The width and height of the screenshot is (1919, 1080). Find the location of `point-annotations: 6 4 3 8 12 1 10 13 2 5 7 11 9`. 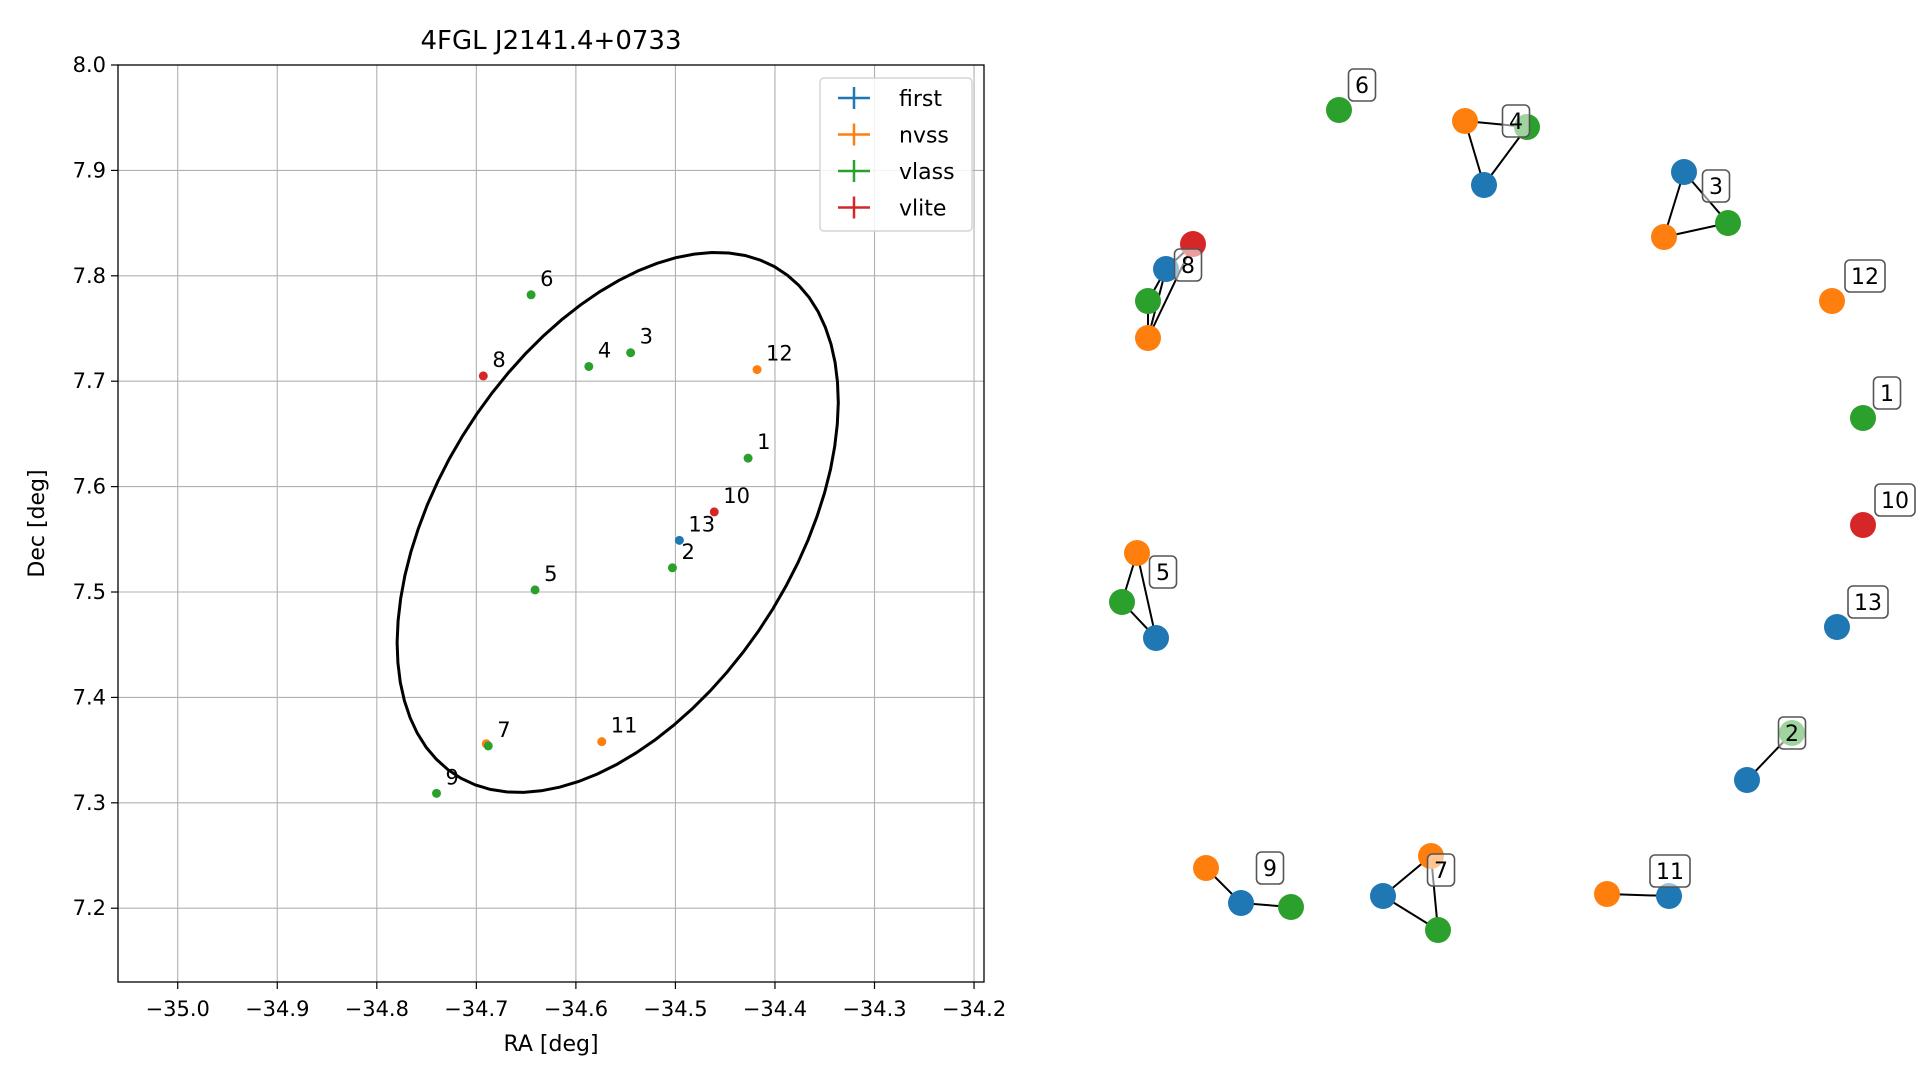

point-annotations: 6 4 3 8 12 1 10 13 2 5 7 11 9 is located at coordinates (619, 528).